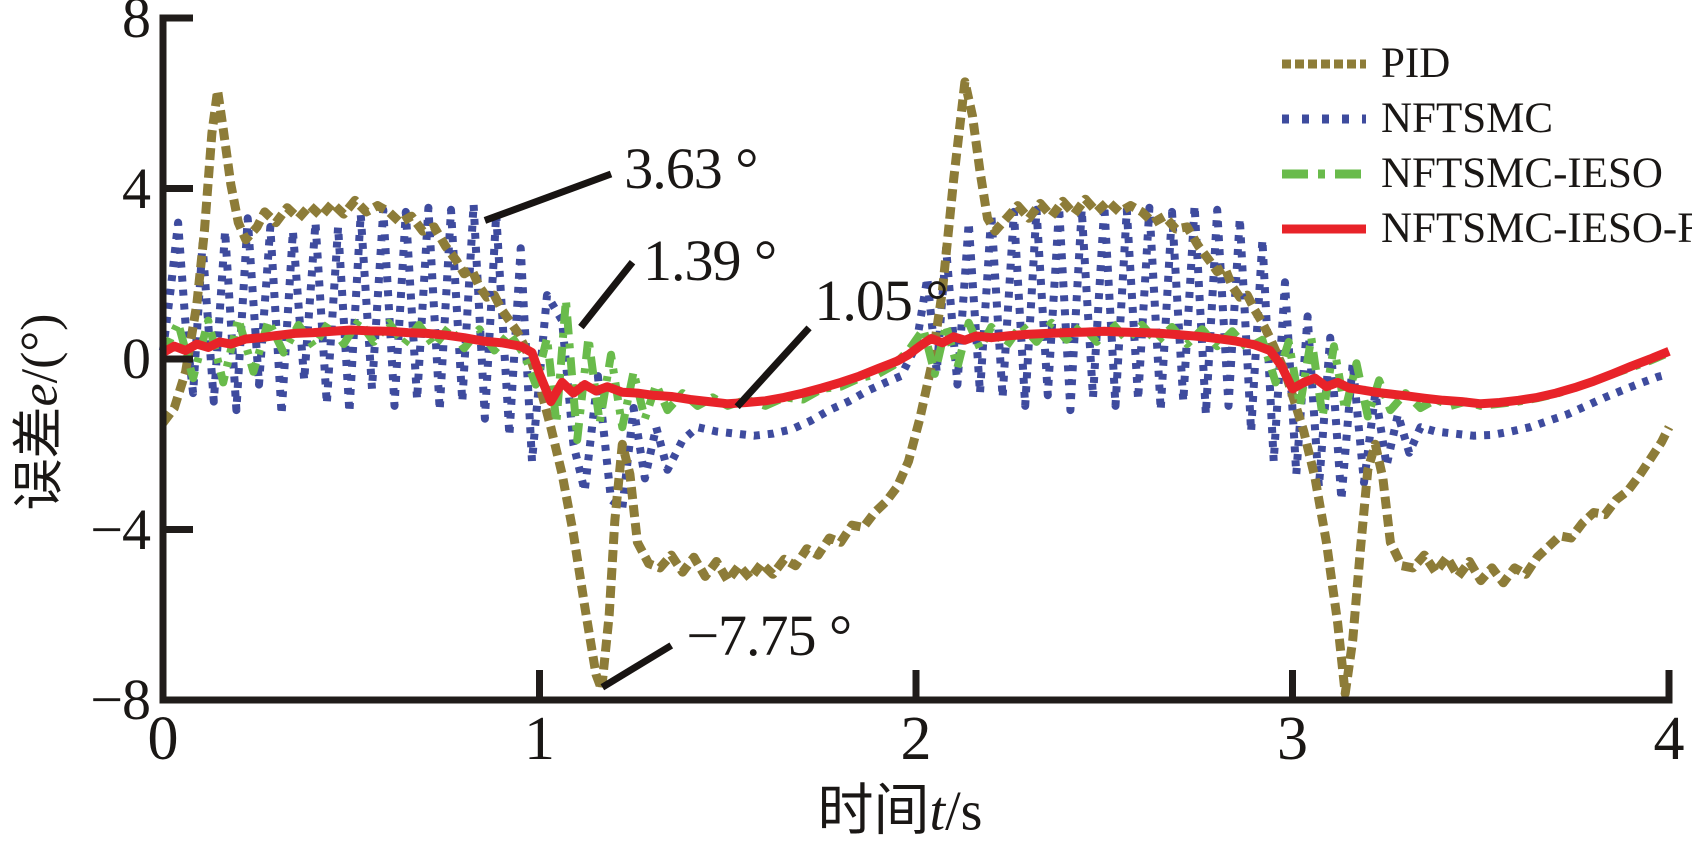 This screenshot has height=848, width=1692. Describe the element at coordinates (915, 367) in the screenshot. I see `series-line-nftsmc-ieso-f` at that location.